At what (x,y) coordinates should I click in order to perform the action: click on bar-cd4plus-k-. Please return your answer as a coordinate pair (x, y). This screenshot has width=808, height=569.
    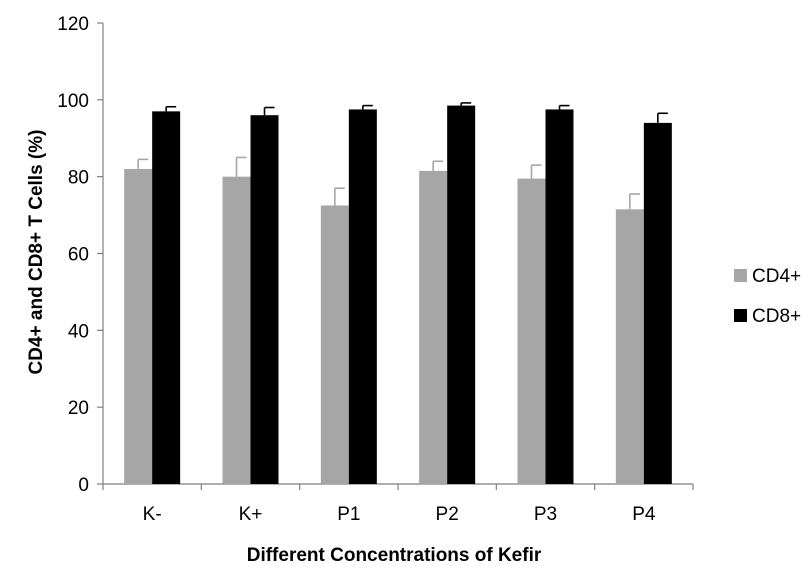
    Looking at the image, I should click on (138, 326).